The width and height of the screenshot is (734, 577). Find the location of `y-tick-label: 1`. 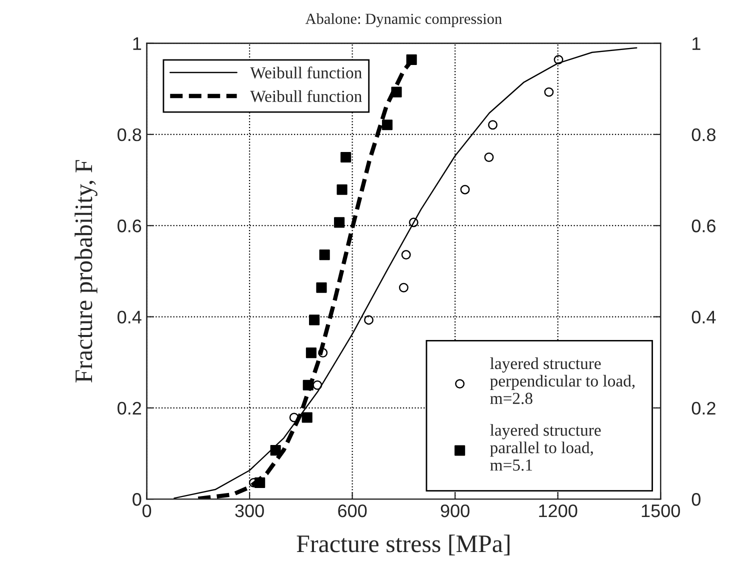

y-tick-label: 1 is located at coordinates (137, 43).